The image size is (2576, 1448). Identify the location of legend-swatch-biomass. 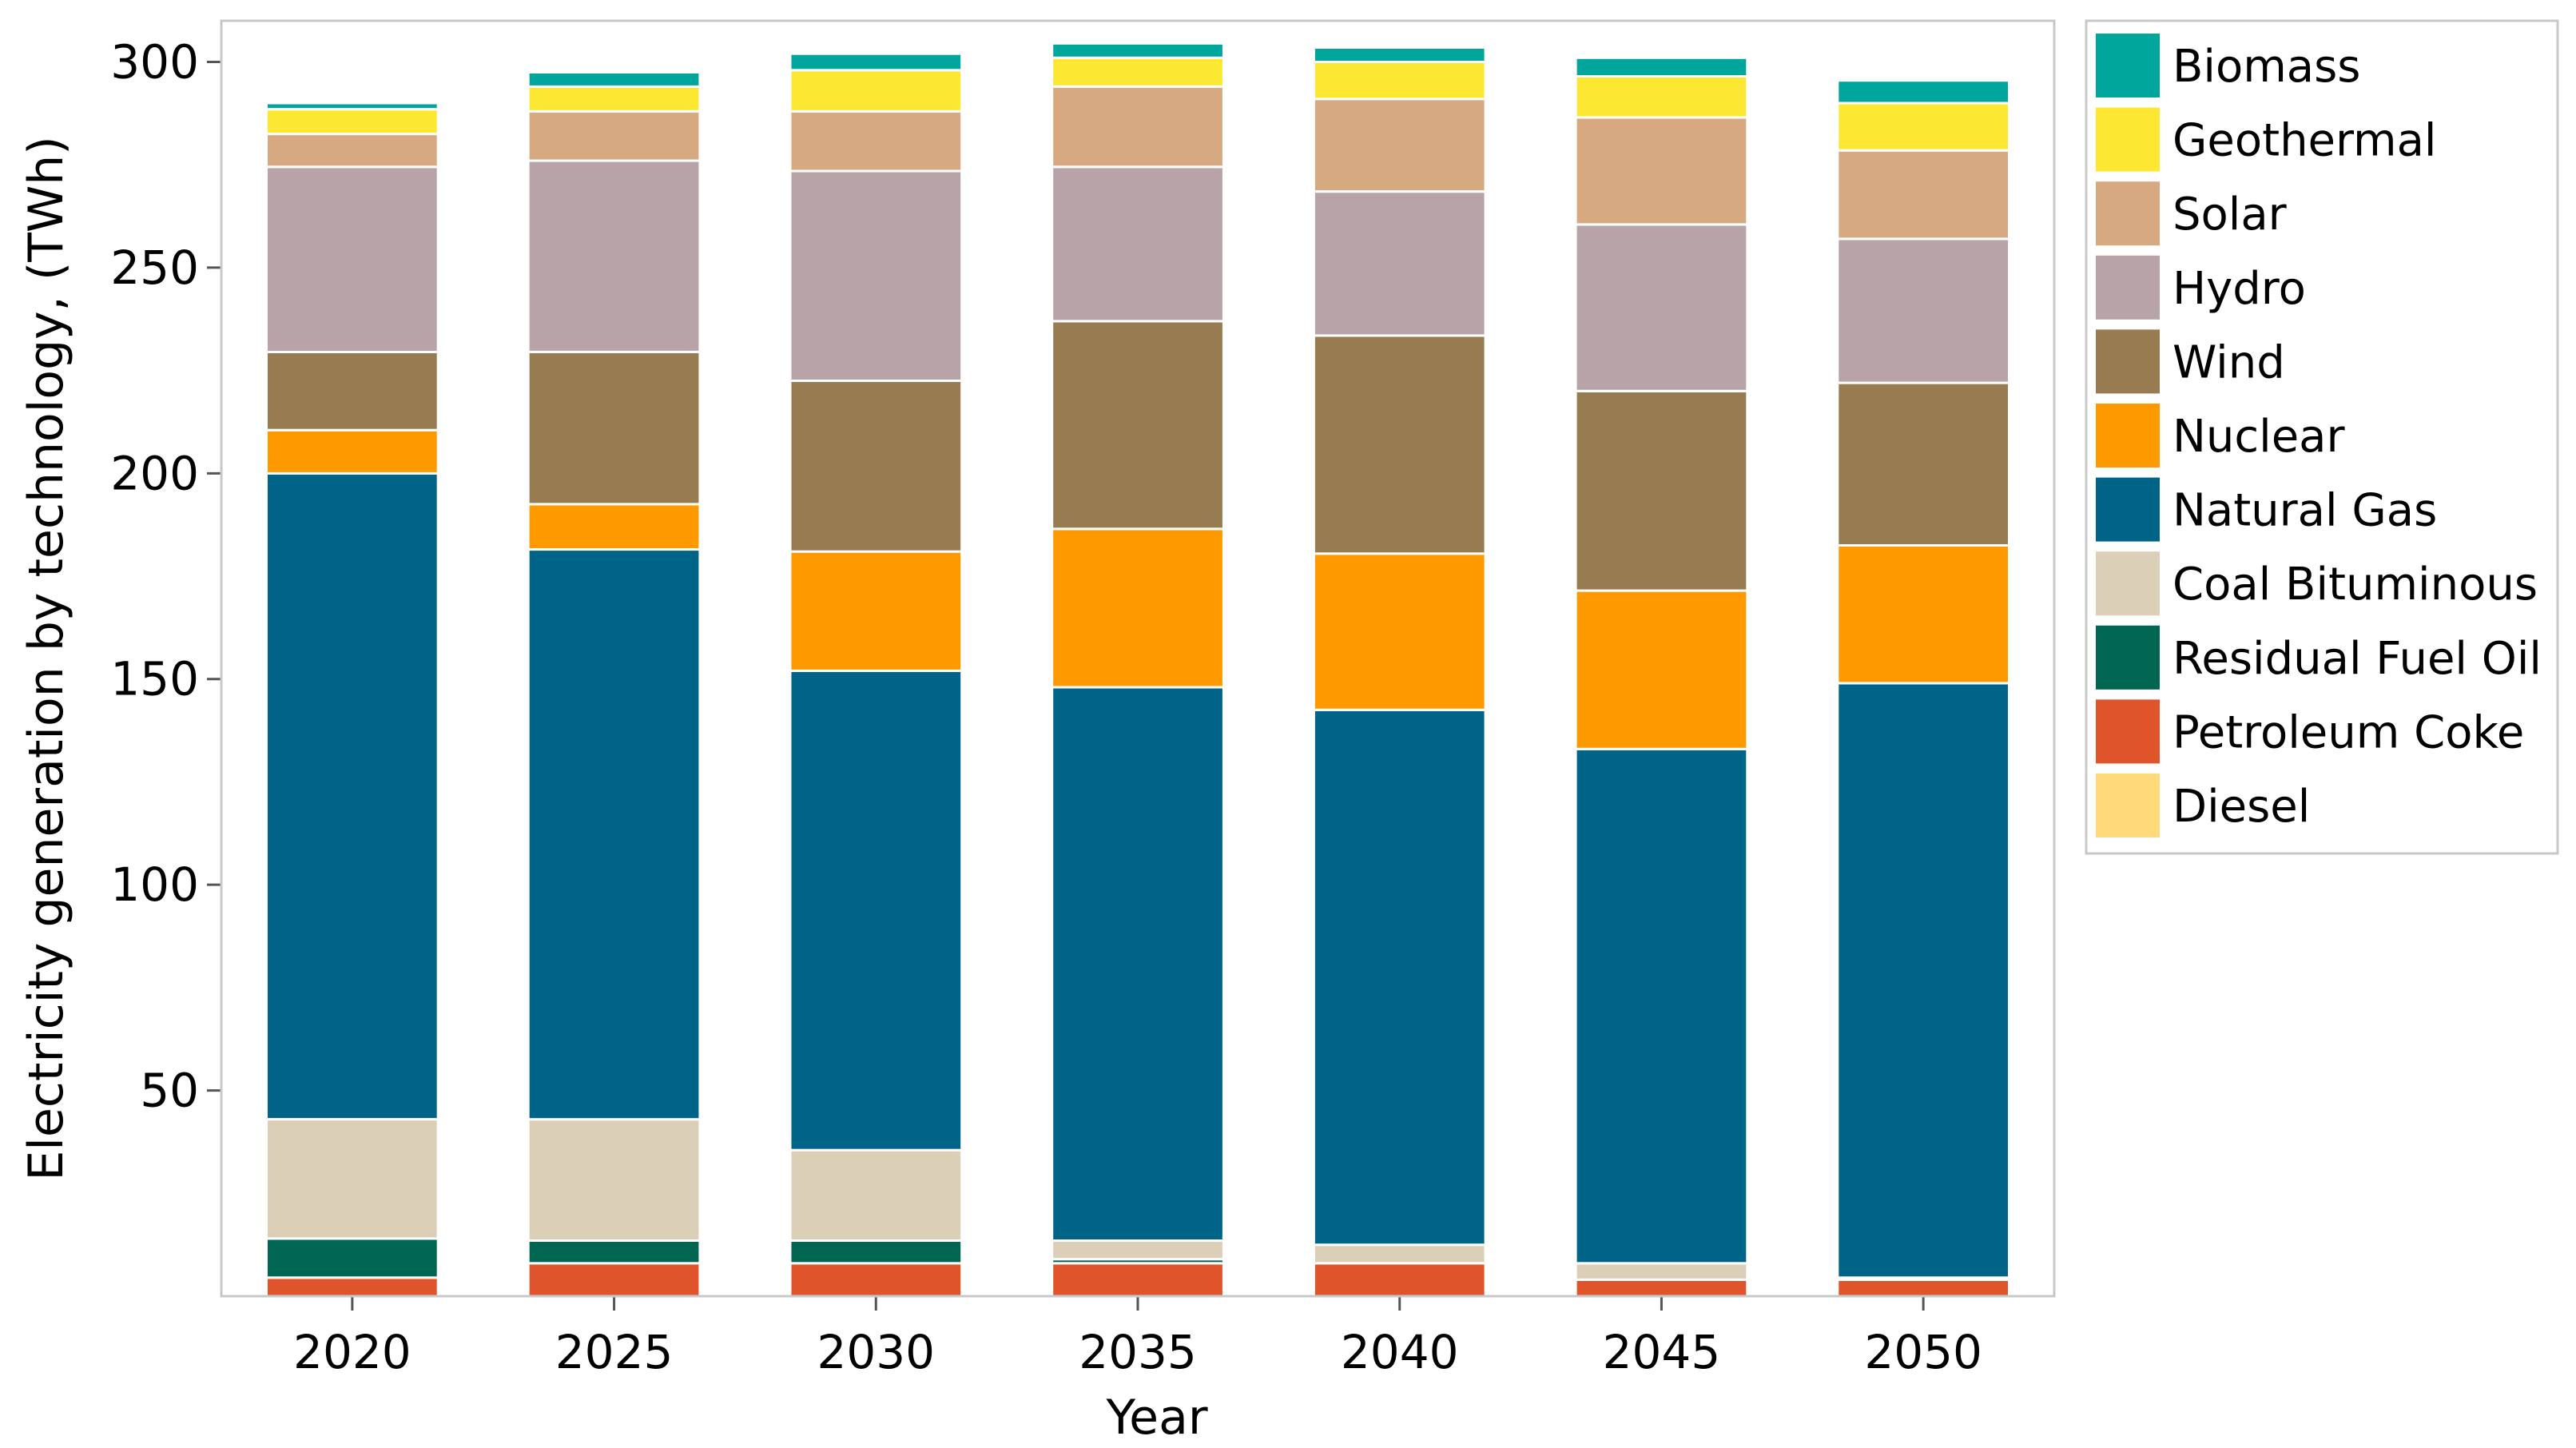
(2128, 65).